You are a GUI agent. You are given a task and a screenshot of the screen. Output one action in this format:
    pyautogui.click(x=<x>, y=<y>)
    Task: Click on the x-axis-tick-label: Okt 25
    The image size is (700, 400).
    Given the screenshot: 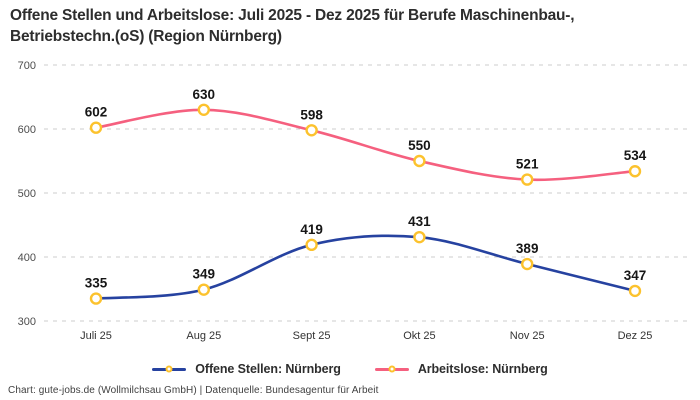 What is the action you would take?
    pyautogui.click(x=419, y=336)
    